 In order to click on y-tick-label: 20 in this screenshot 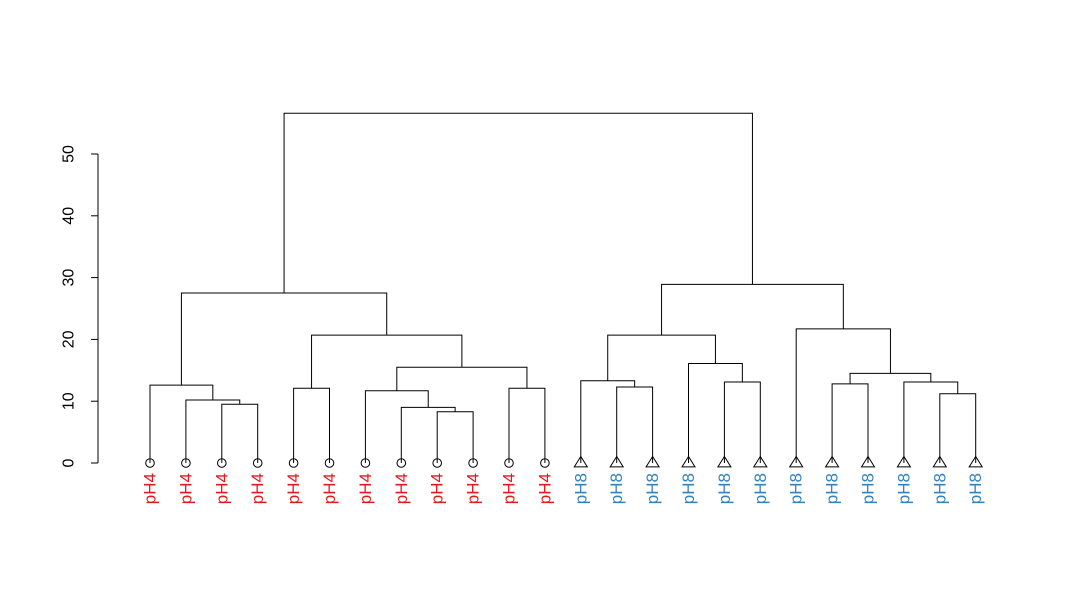, I will do `click(69, 339)`.